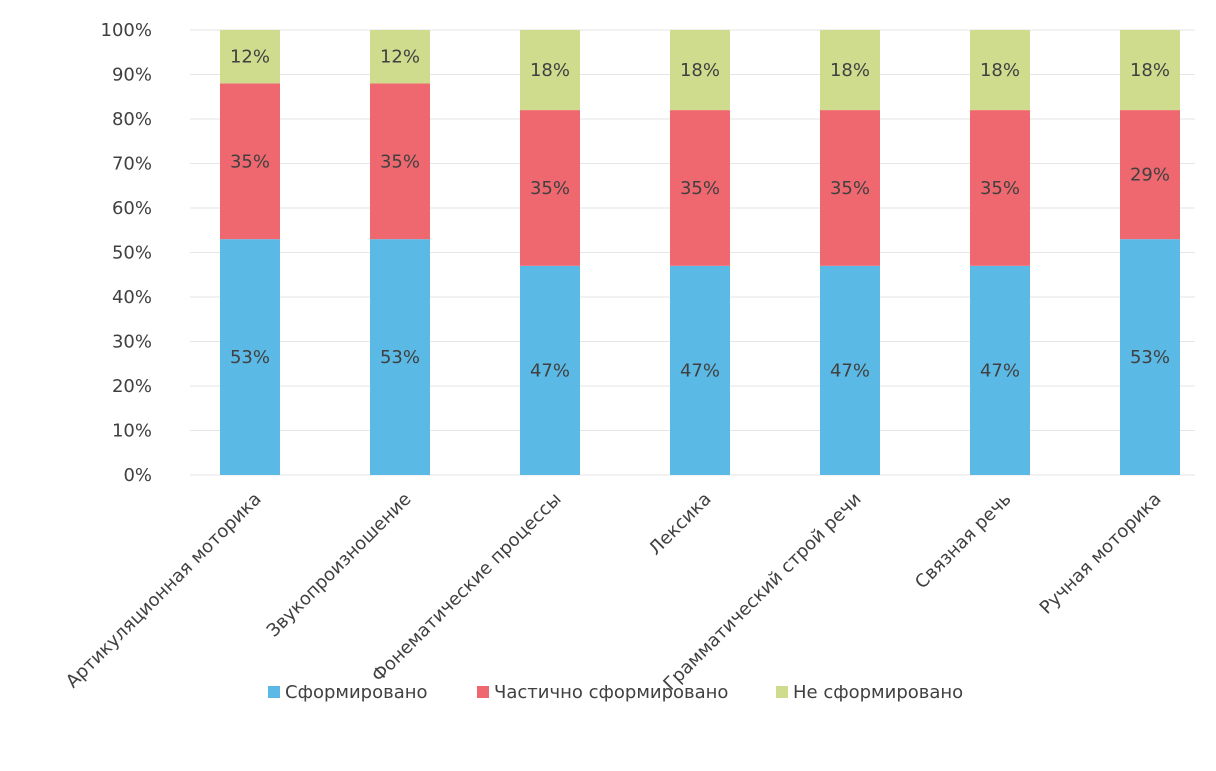 The width and height of the screenshot is (1216, 771). What do you see at coordinates (132, 164) in the screenshot?
I see `y-tick-label: 70%` at bounding box center [132, 164].